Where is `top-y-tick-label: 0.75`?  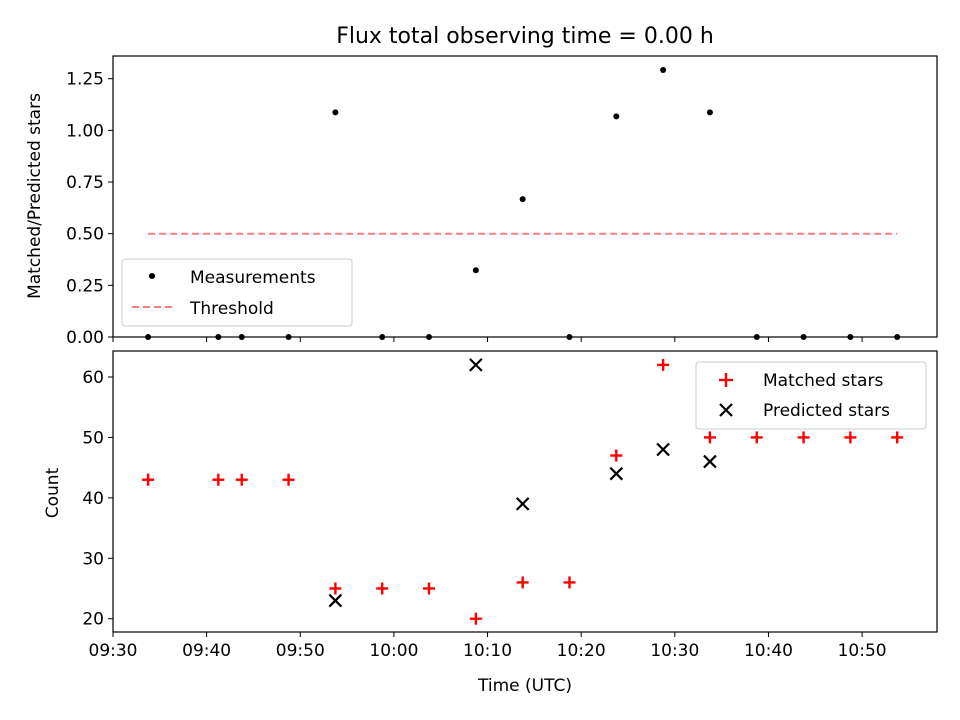
top-y-tick-label: 0.75 is located at coordinates (85, 183).